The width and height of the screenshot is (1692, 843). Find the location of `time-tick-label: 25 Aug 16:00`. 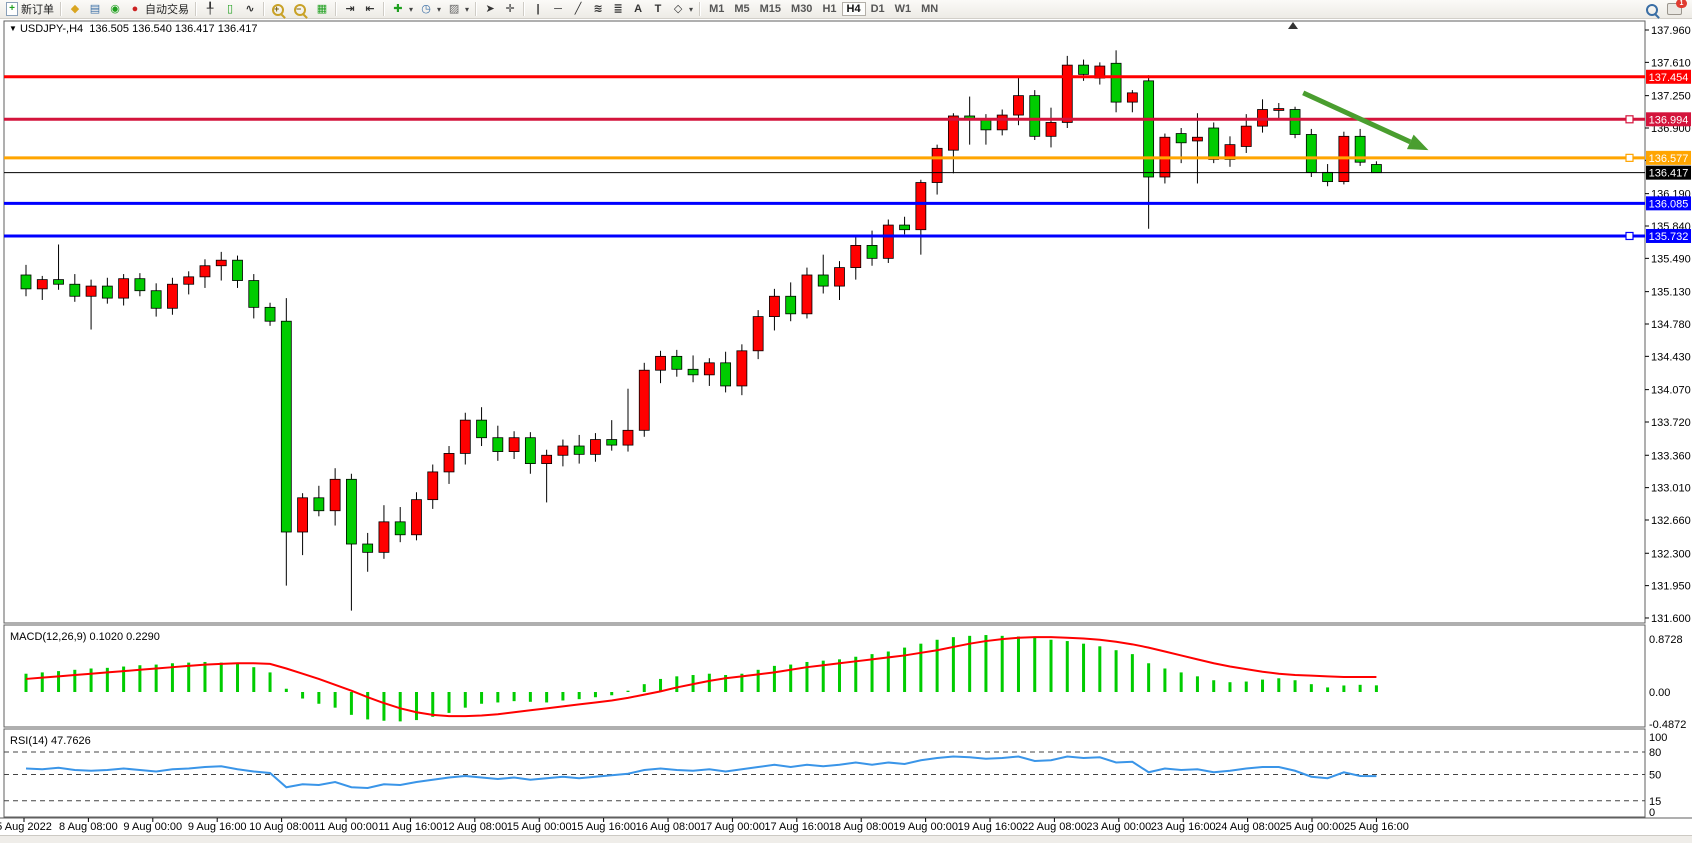

time-tick-label: 25 Aug 16:00 is located at coordinates (1376, 827).